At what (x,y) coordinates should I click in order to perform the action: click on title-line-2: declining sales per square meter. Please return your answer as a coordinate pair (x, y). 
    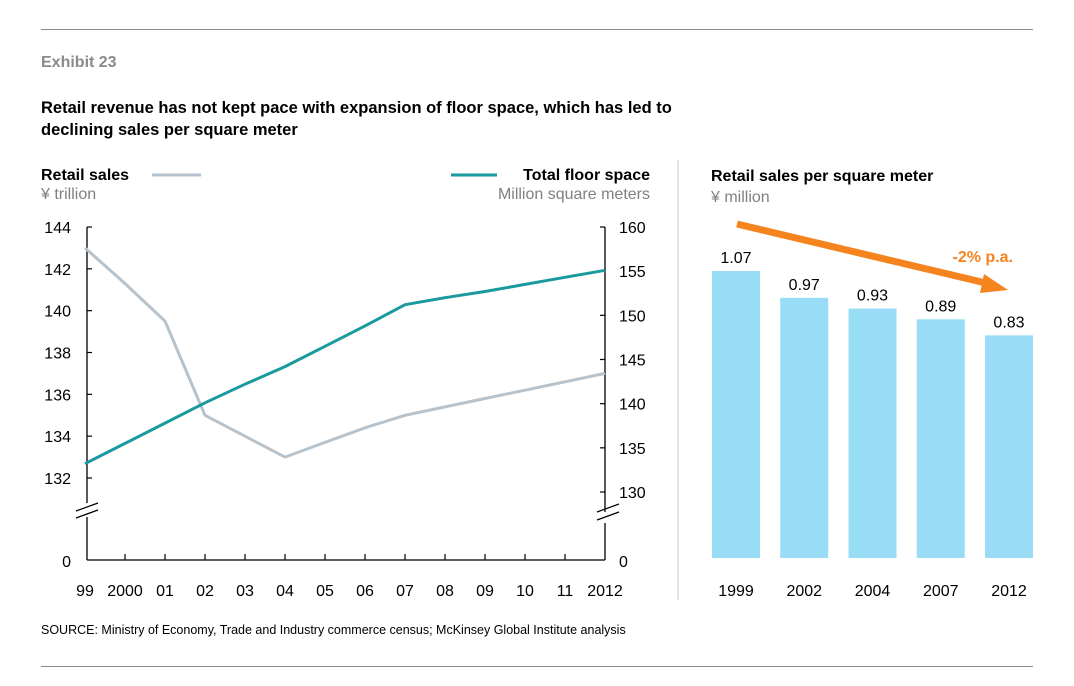
    Looking at the image, I should click on (169, 130).